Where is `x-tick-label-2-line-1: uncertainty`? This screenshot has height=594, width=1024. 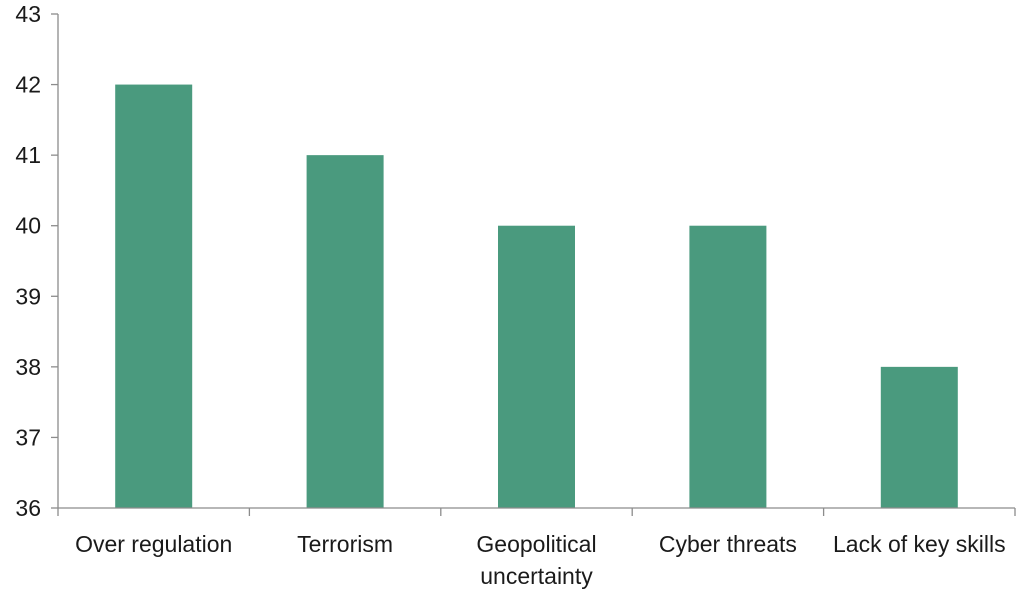
x-tick-label-2-line-1: uncertainty is located at coordinates (536, 576).